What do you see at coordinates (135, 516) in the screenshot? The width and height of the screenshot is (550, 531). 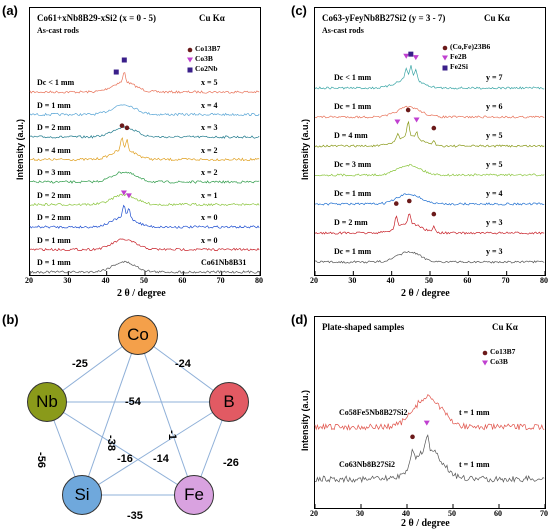 I see `edge-label: -35` at bounding box center [135, 516].